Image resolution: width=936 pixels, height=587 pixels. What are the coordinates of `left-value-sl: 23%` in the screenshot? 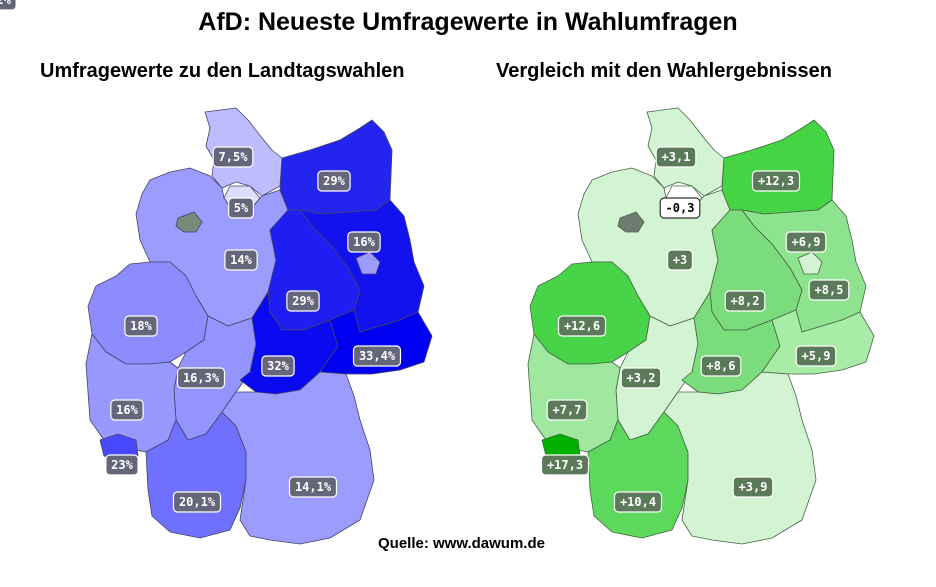 It's located at (122, 465).